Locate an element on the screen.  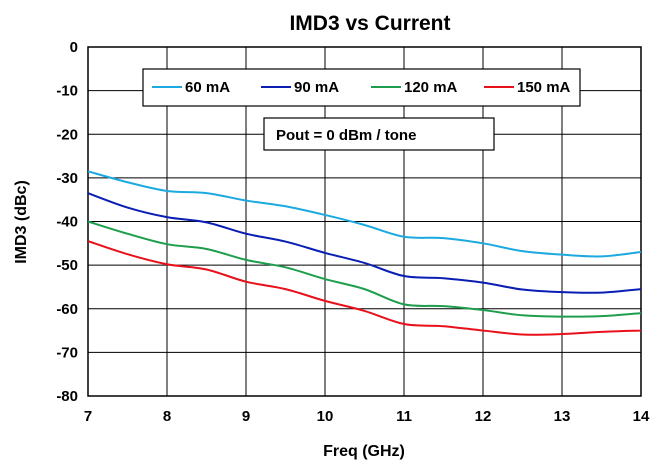
y-tick-label: 0 is located at coordinates (74, 47).